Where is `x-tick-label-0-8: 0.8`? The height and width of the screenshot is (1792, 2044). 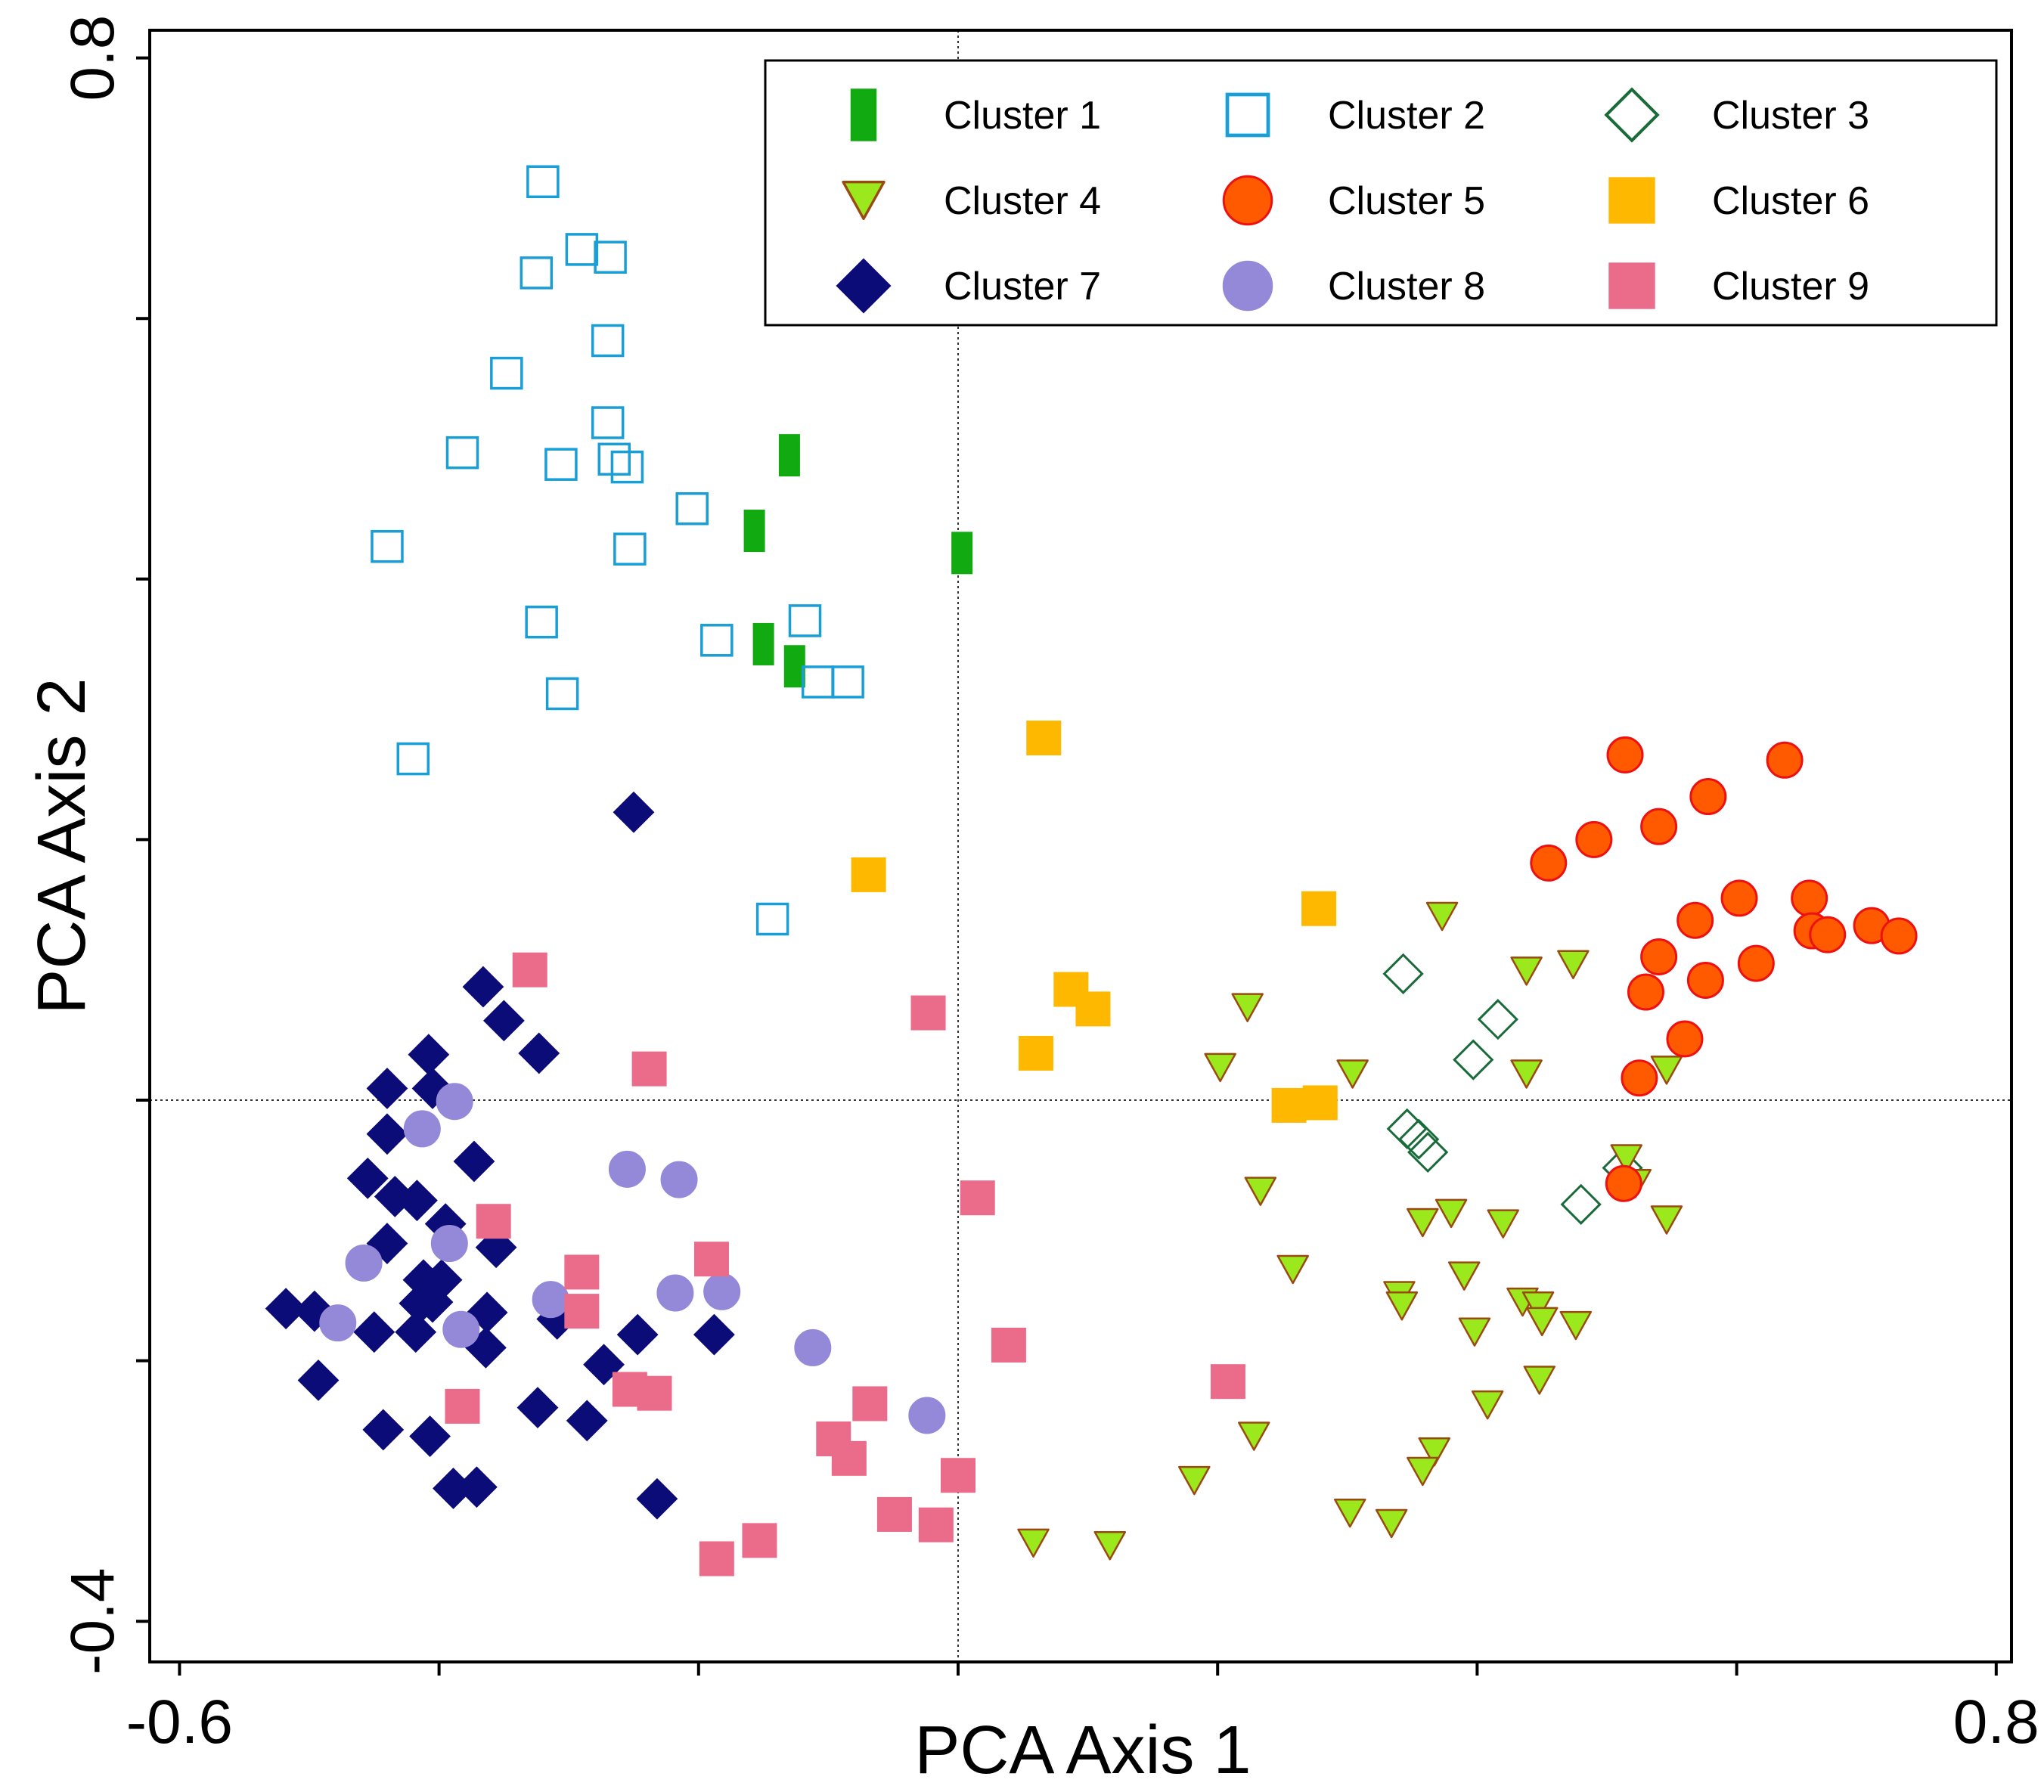 x-tick-label-0-8: 0.8 is located at coordinates (1996, 1722).